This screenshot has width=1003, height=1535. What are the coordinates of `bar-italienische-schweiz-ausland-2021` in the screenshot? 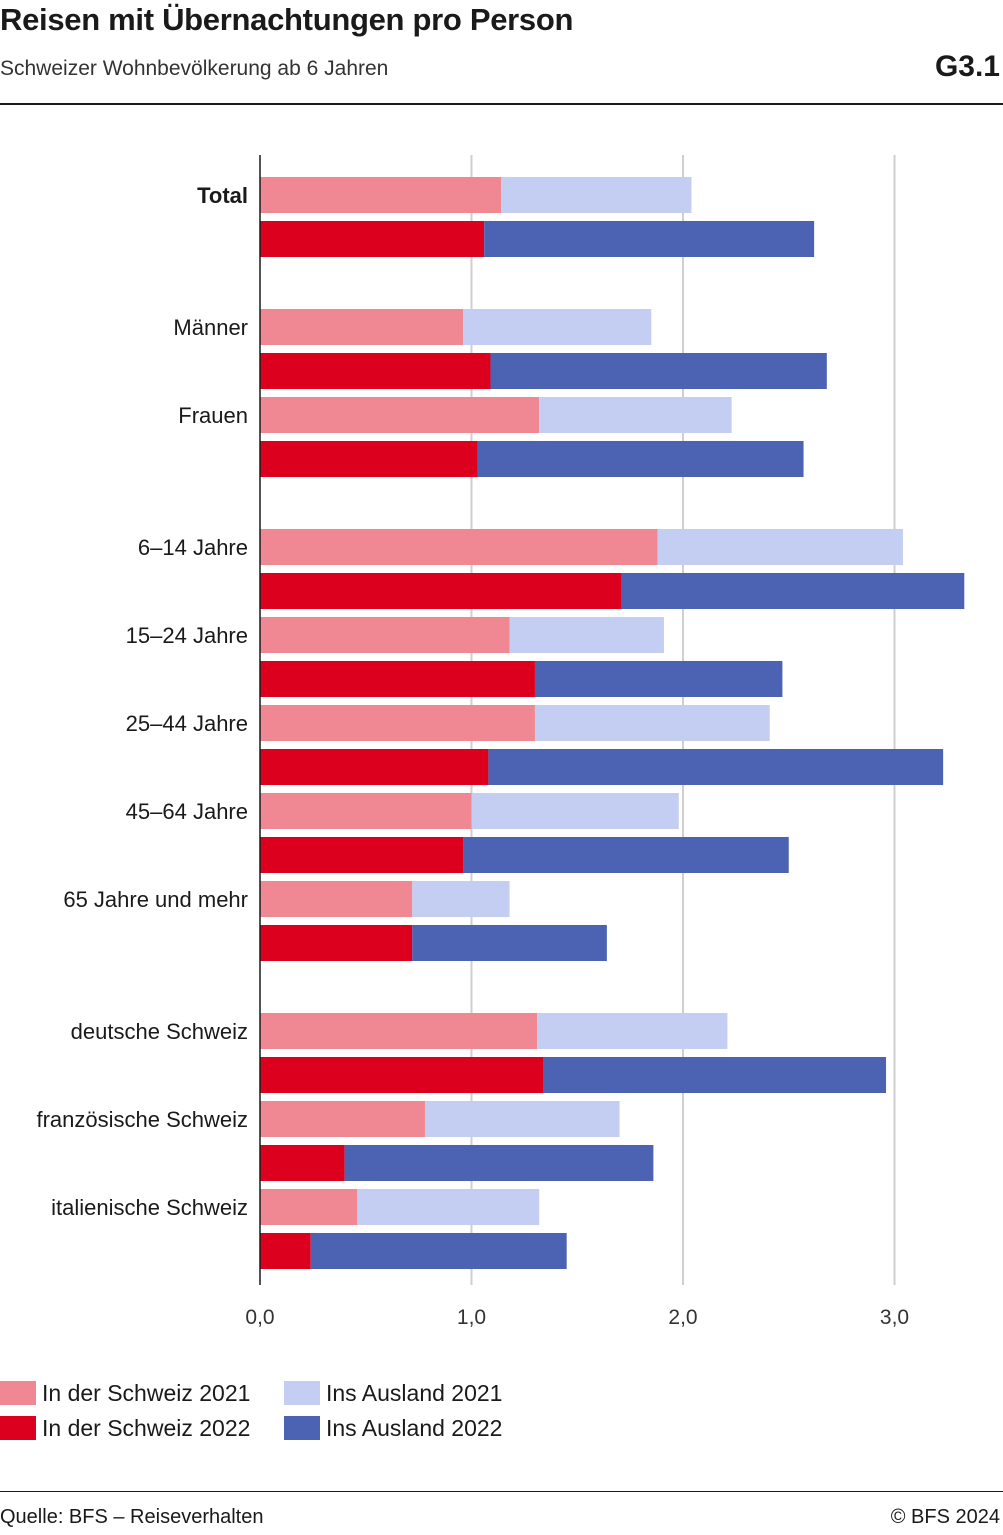 It's located at (448, 1207).